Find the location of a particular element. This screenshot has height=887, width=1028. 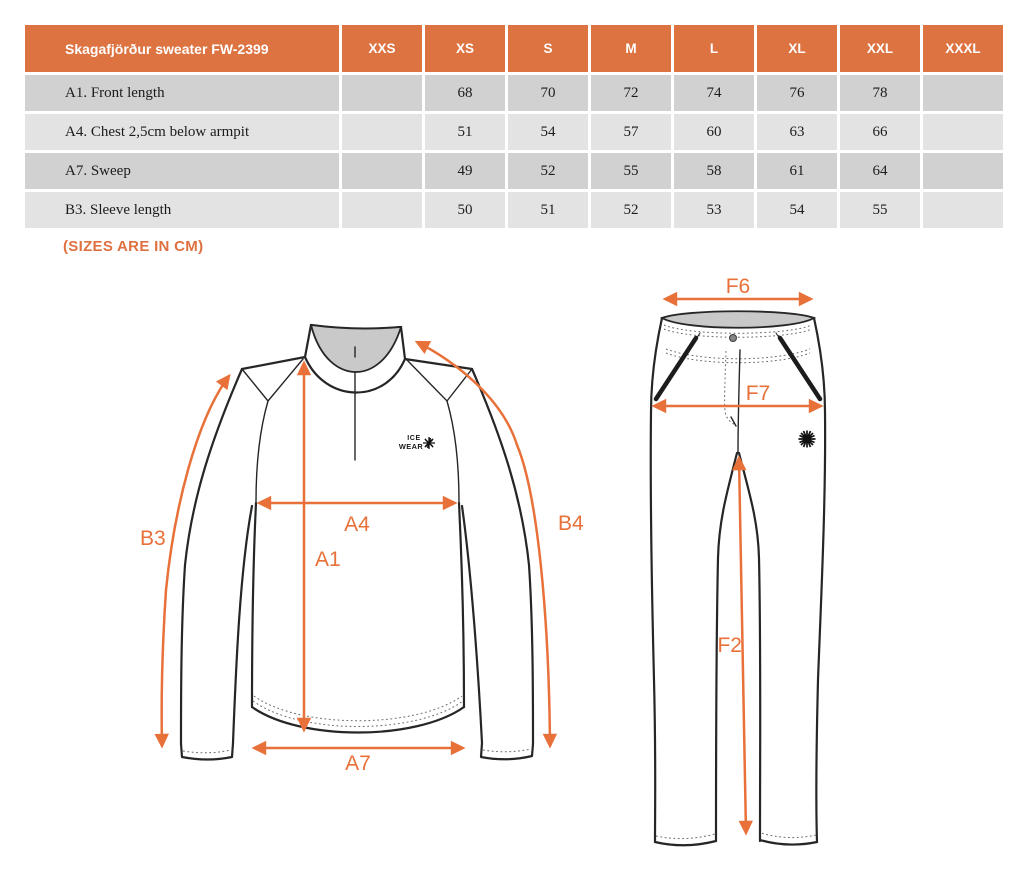

pants-right-pocket is located at coordinates (800, 368).